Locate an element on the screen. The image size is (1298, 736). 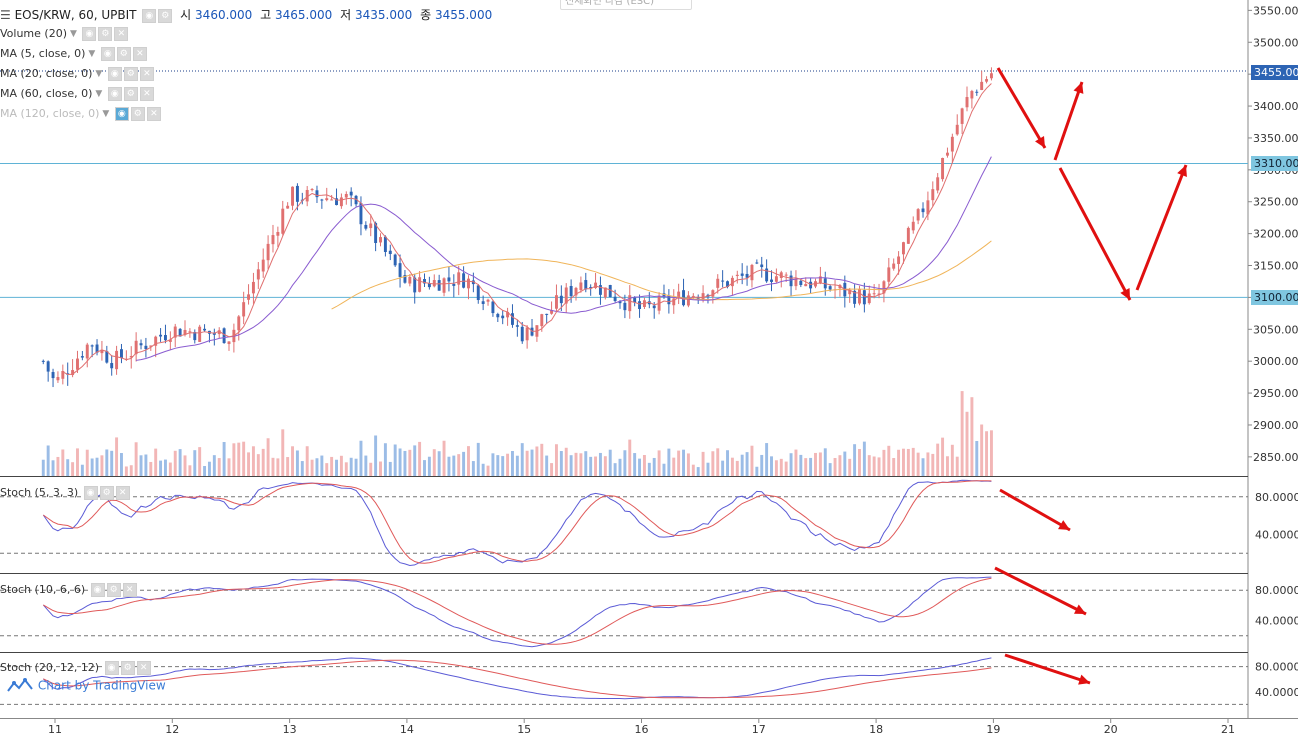
stoch3-legend: Stoch (20, 12, 12) ◉ ⚙ ✕ is located at coordinates (75, 668).